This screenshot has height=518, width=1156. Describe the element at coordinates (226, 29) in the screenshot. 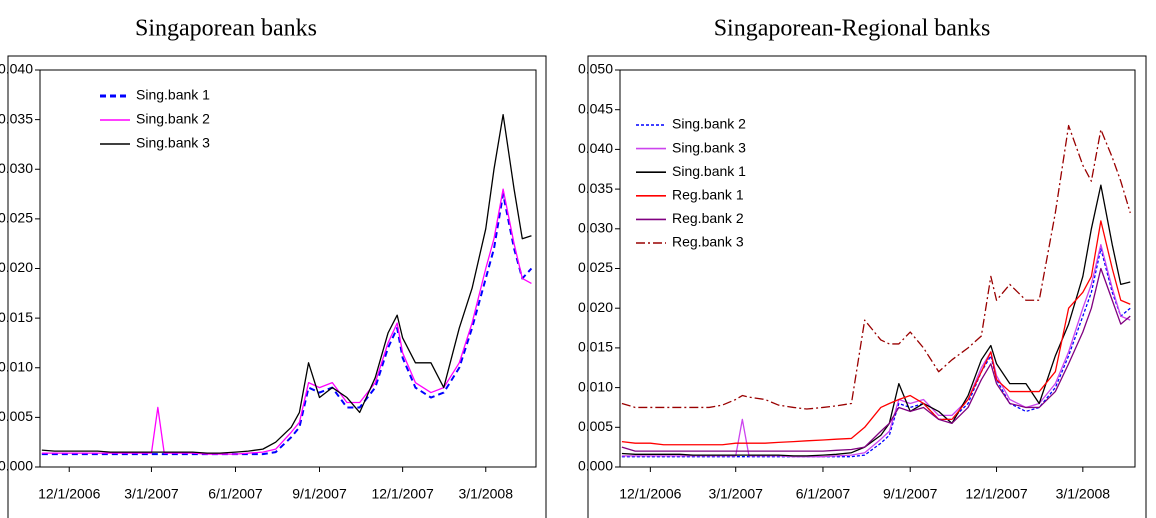

I see `chart-title: Singaporean banks` at that location.